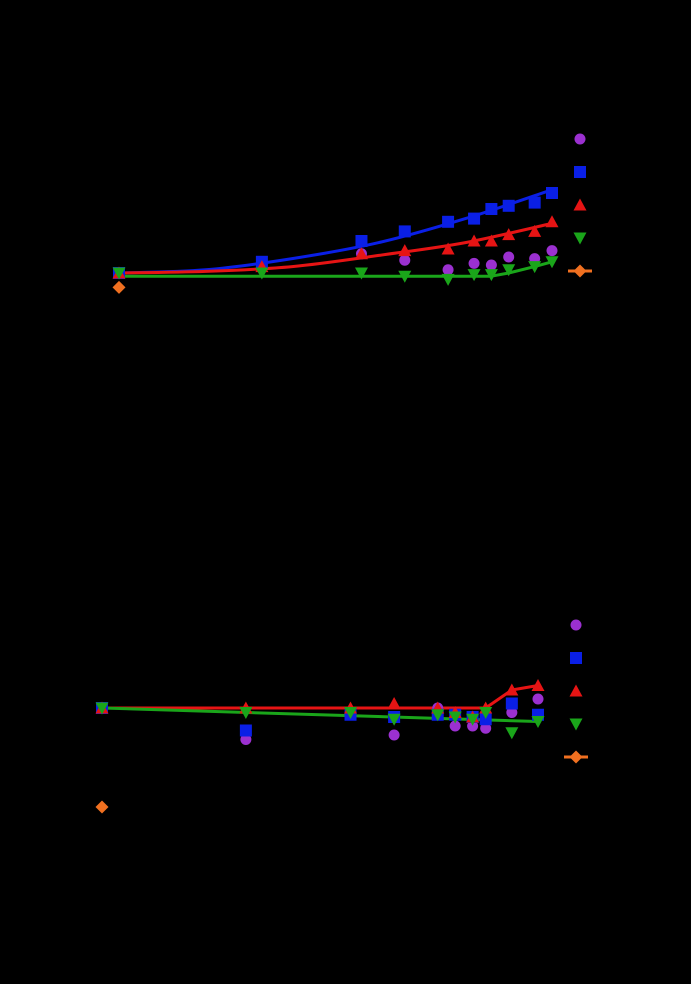 This screenshot has height=984, width=691. I want to click on fit-line-triangle-down, so click(320, 714).